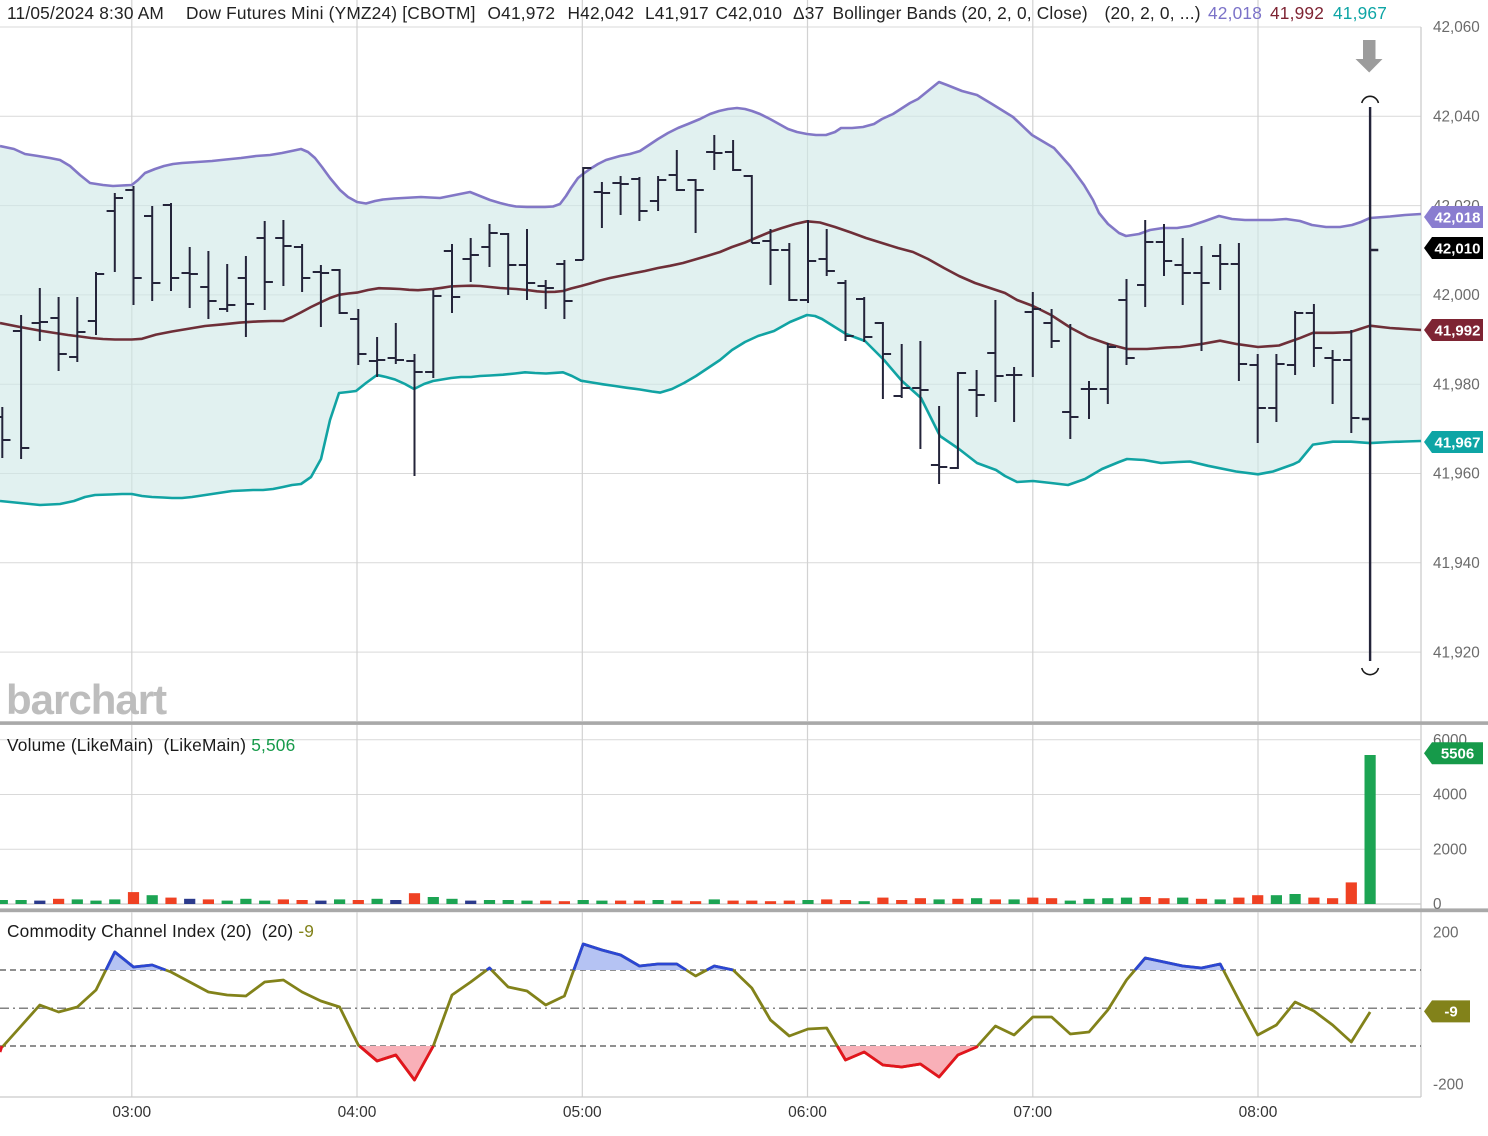 The width and height of the screenshot is (1488, 1136). What do you see at coordinates (1456, 384) in the screenshot?
I see `svg-text: 41,980` at bounding box center [1456, 384].